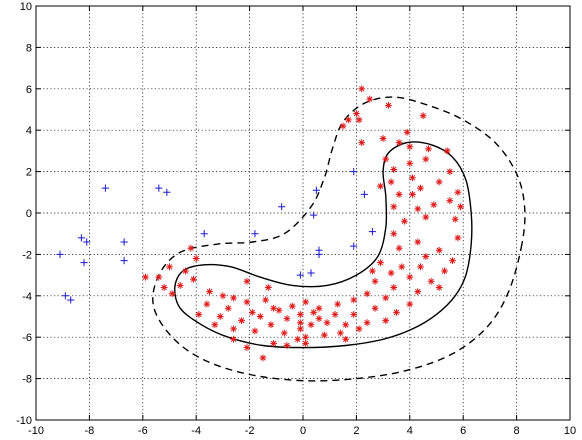 The image size is (582, 440). Describe the element at coordinates (36, 431) in the screenshot. I see `x-tick-label: -10` at that location.